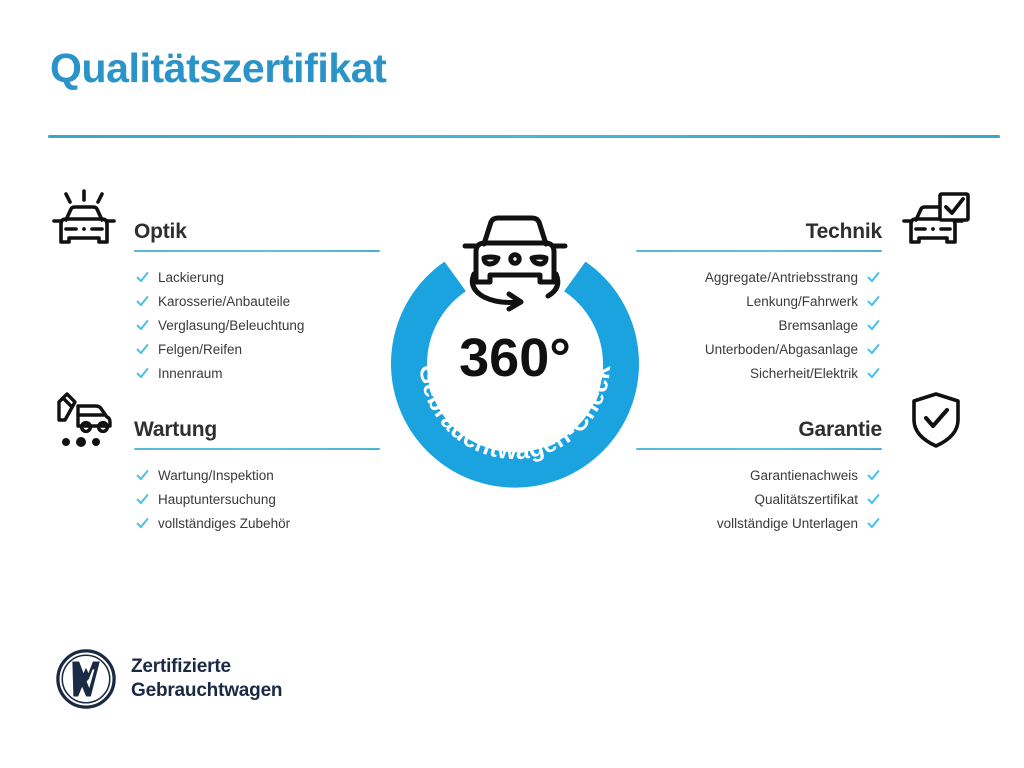 The width and height of the screenshot is (1024, 768). I want to click on section-garantie-divider, so click(759, 449).